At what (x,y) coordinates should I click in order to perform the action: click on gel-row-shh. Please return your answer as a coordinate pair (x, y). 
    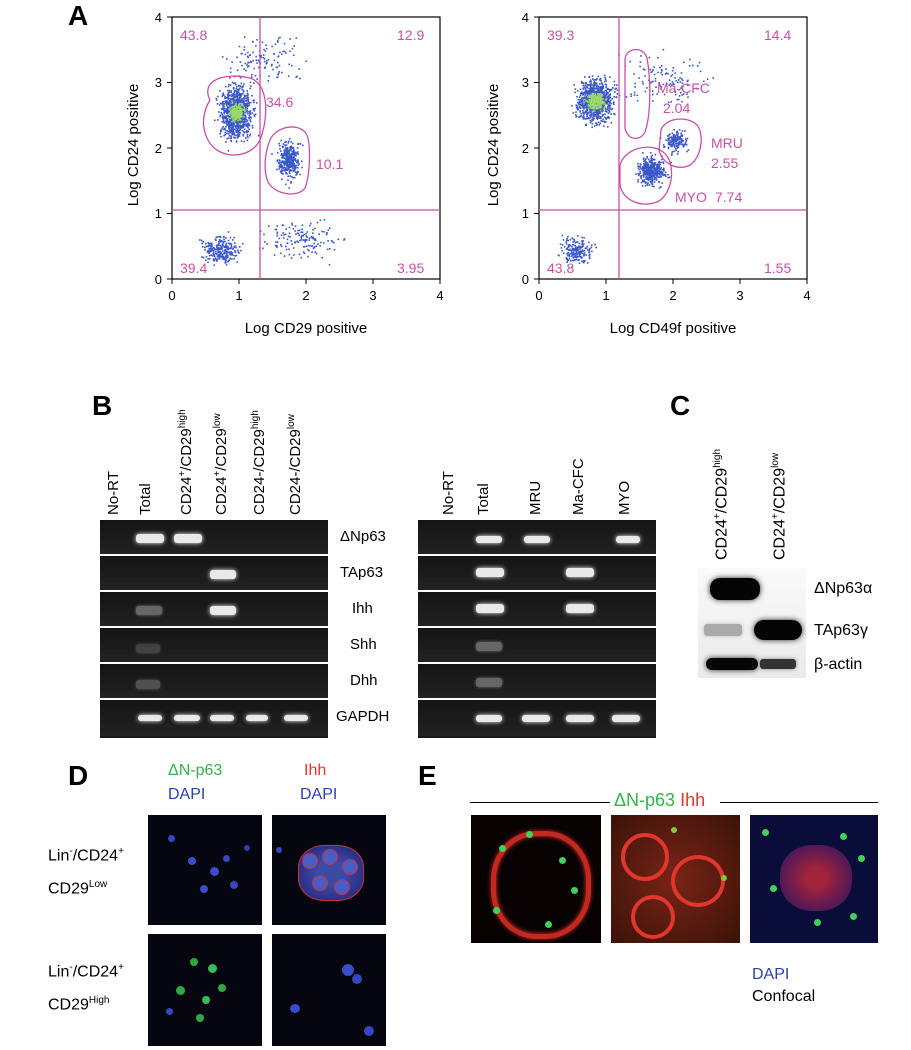
    Looking at the image, I should click on (214, 646).